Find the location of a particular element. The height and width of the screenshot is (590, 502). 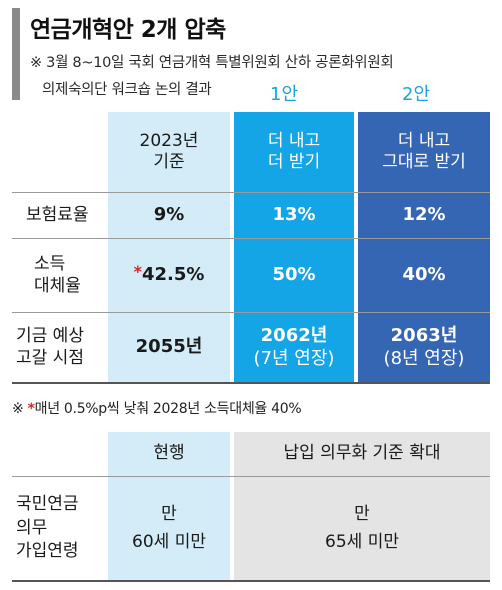

plan1-column-bg is located at coordinates (294, 247).